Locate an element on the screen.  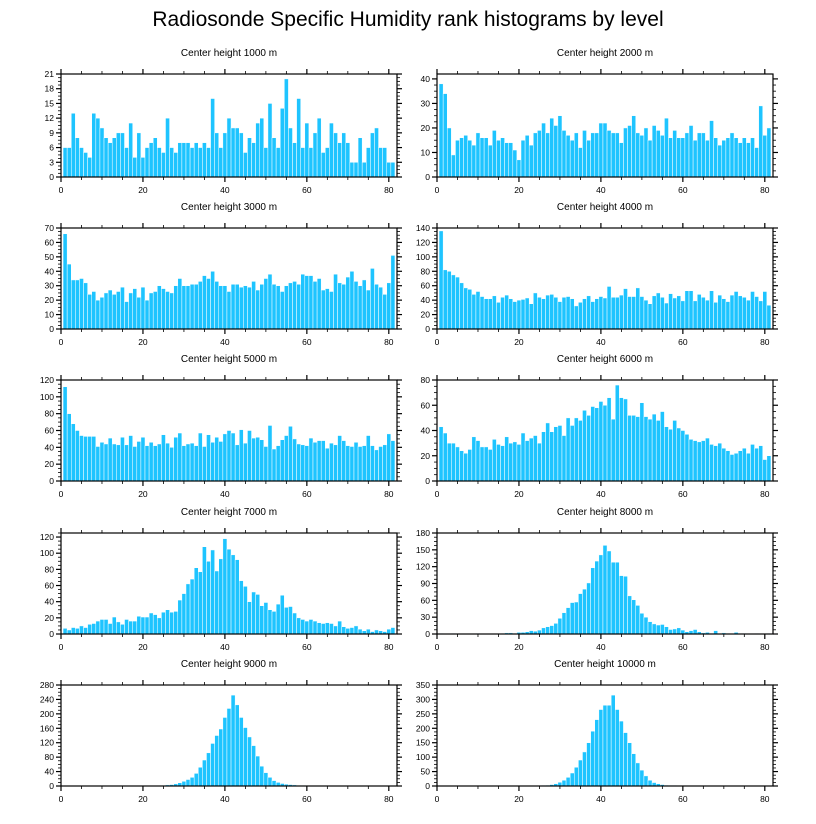
x-tick-label: 20 is located at coordinates (143, 190).